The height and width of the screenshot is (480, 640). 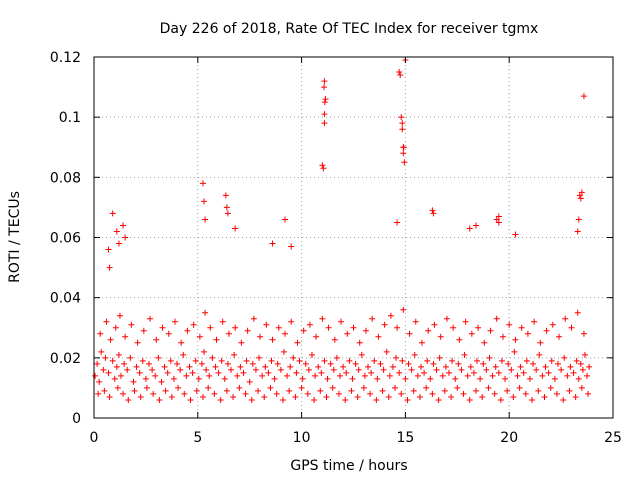 I want to click on y-tick-label: 0.12, so click(x=65, y=58).